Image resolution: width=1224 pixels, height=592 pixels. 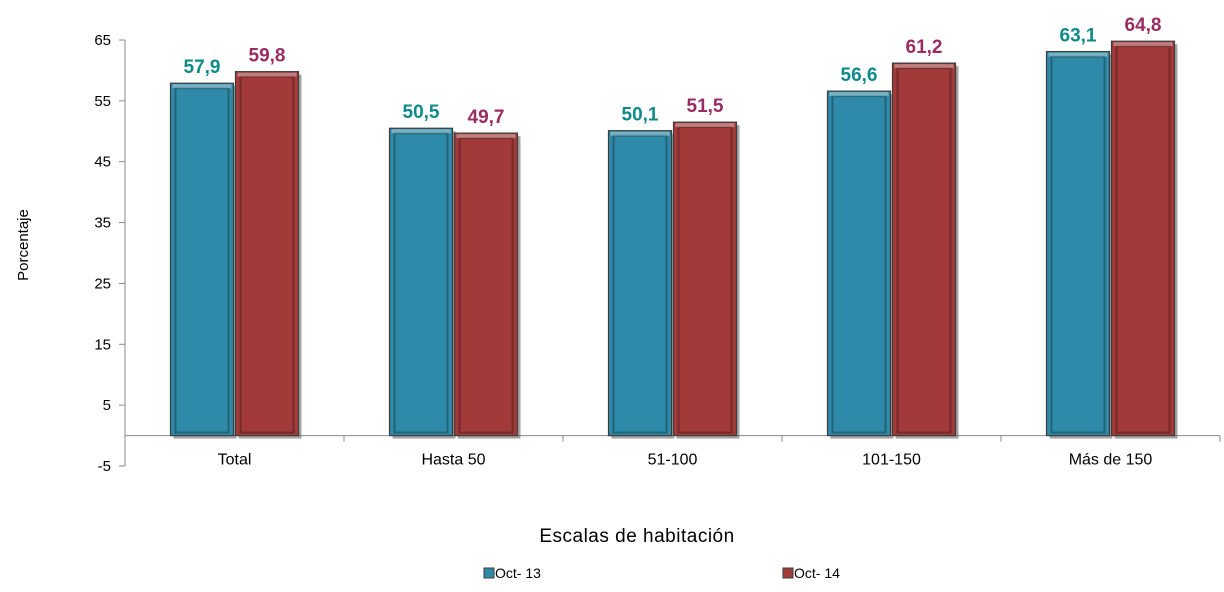 What do you see at coordinates (486, 117) in the screenshot?
I see `data-label: 49,7` at bounding box center [486, 117].